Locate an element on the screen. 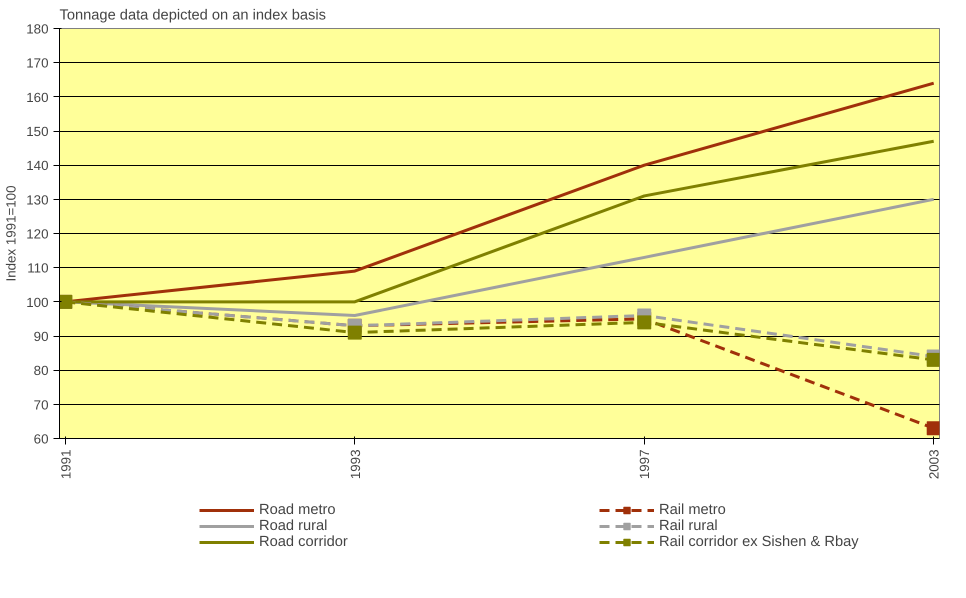 Image resolution: width=966 pixels, height=598 pixels. y-tick-label: 60 is located at coordinates (41, 439).